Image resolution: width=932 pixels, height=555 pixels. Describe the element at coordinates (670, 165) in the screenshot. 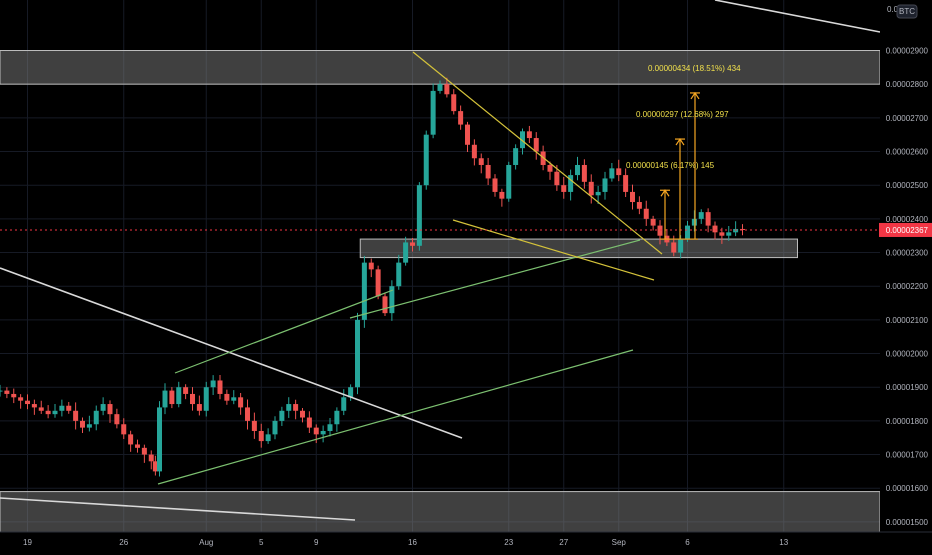

I see `target-label: 0.00000145 (6.17%) 145` at that location.